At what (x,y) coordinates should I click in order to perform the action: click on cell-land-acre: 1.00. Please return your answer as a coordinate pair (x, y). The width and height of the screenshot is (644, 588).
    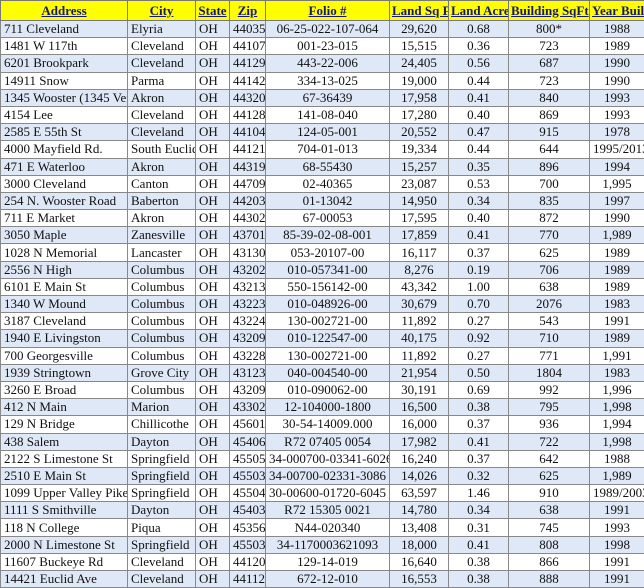
    Looking at the image, I should click on (478, 287).